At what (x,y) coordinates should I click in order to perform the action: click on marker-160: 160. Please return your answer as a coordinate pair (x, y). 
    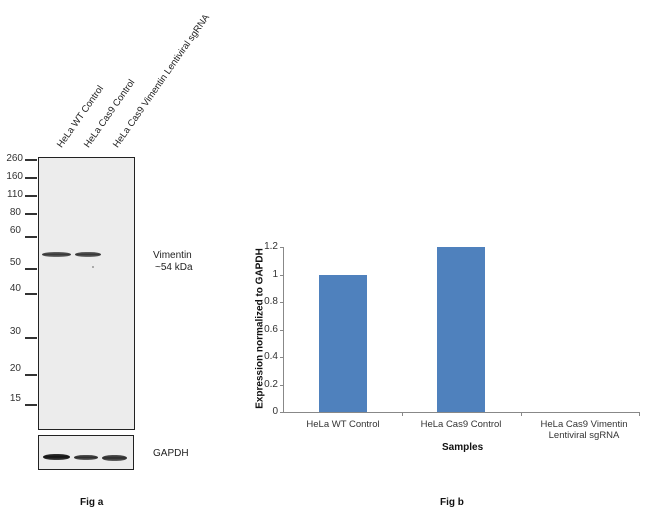
    Looking at the image, I should click on (14, 176).